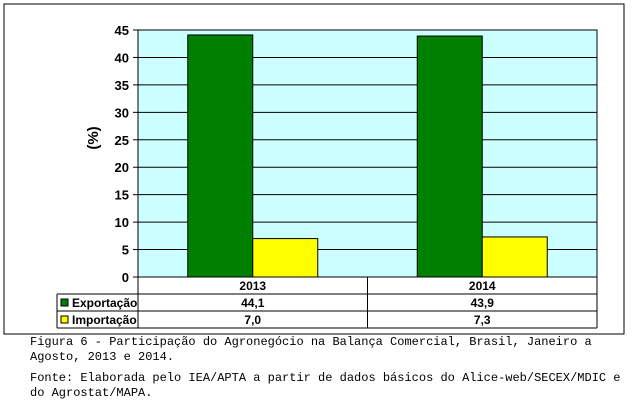 The width and height of the screenshot is (632, 406). What do you see at coordinates (122, 167) in the screenshot?
I see `y-tick-label: 20` at bounding box center [122, 167].